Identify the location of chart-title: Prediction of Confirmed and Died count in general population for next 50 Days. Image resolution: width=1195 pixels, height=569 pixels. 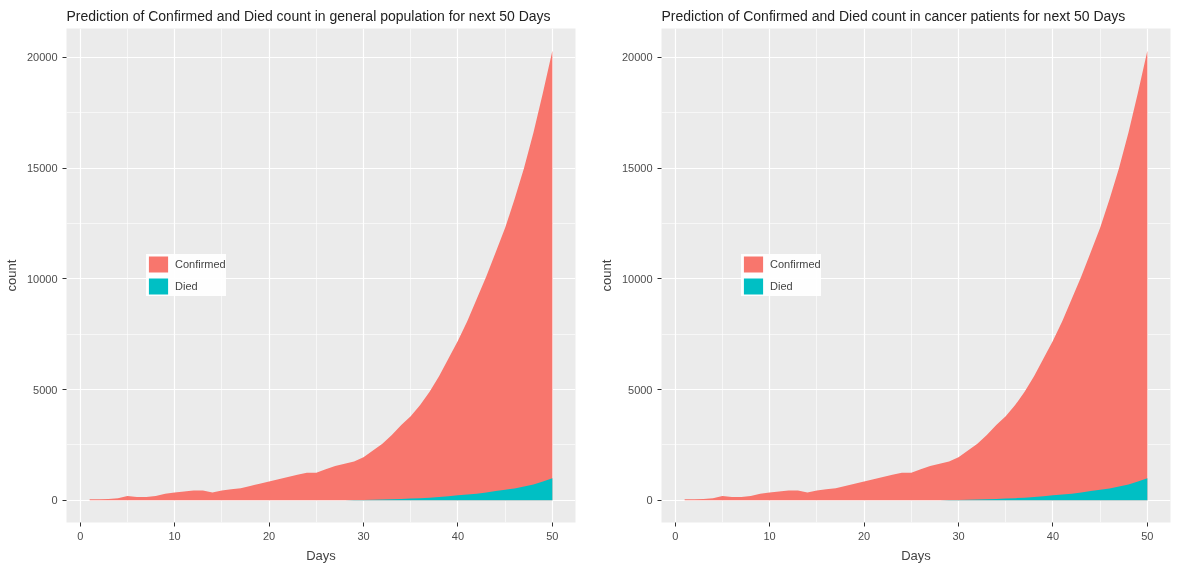
(308, 15).